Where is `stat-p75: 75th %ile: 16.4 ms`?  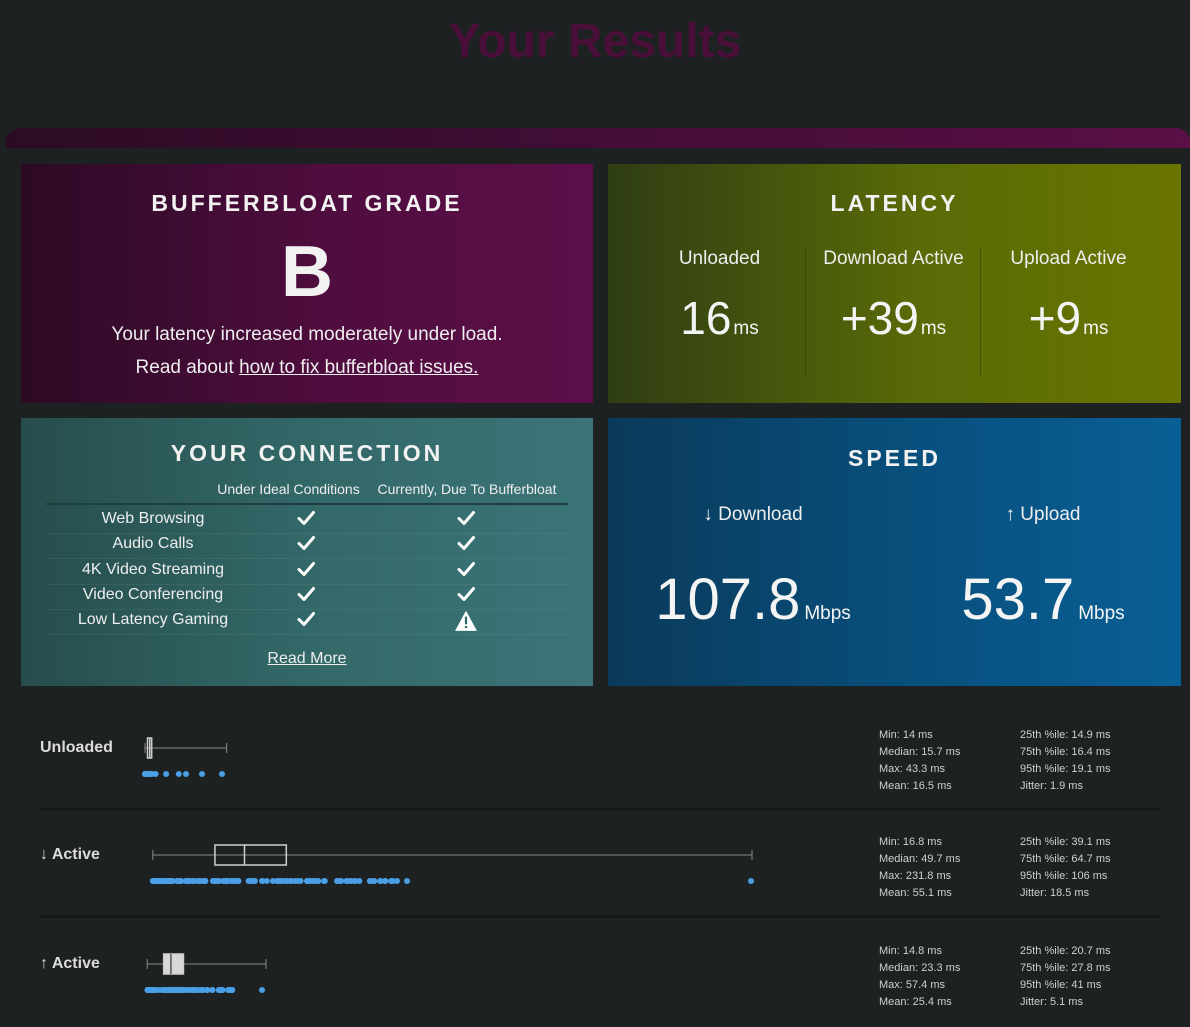
stat-p75: 75th %ile: 16.4 ms is located at coordinates (1065, 752).